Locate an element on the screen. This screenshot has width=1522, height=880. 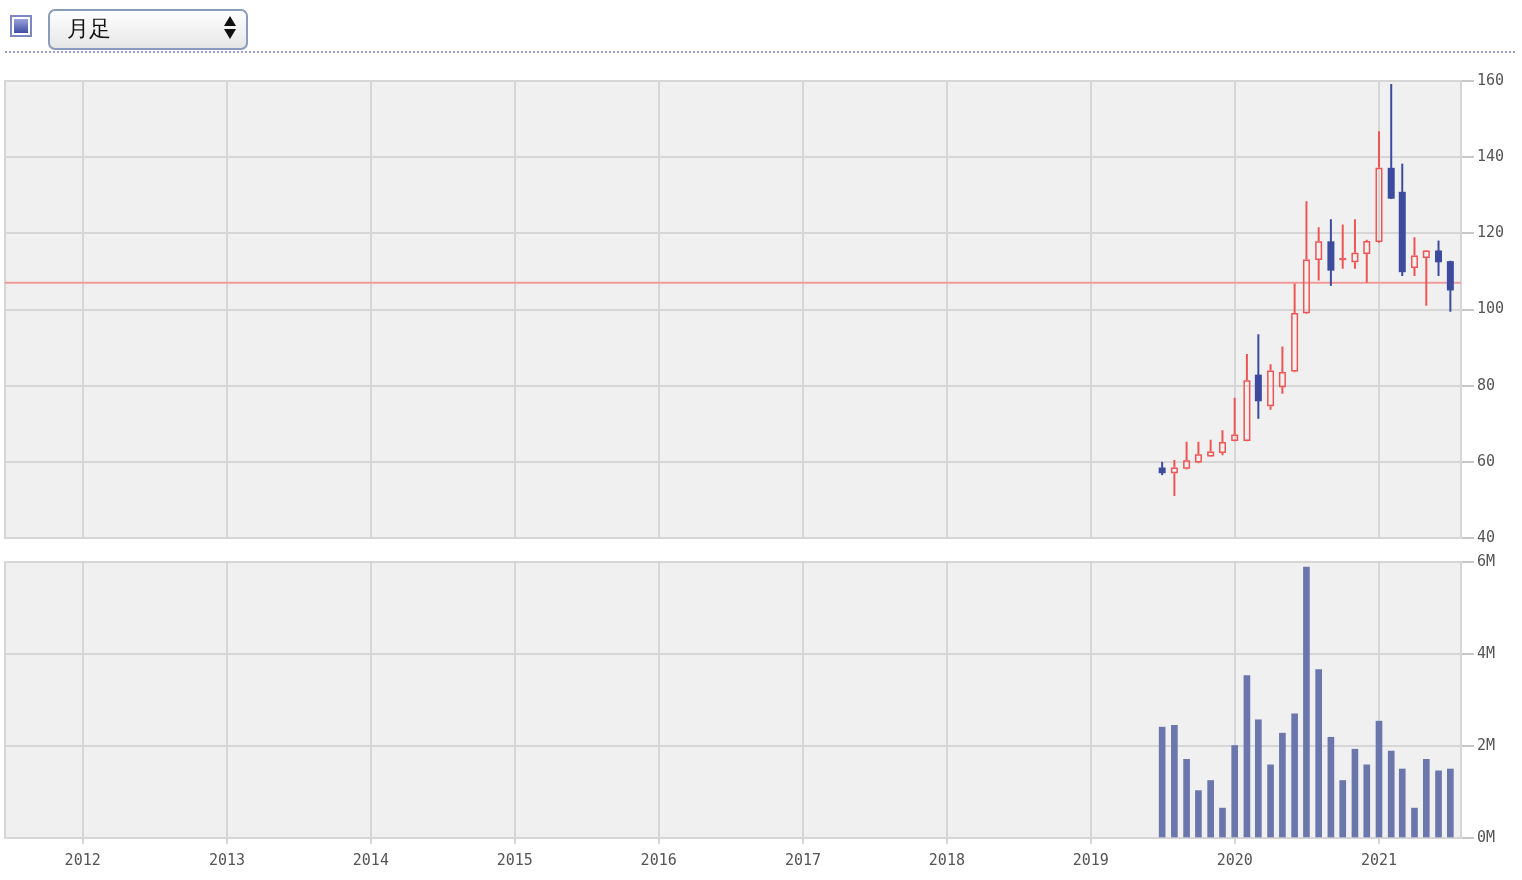
y-tick-label: 60 is located at coordinates (1486, 460).